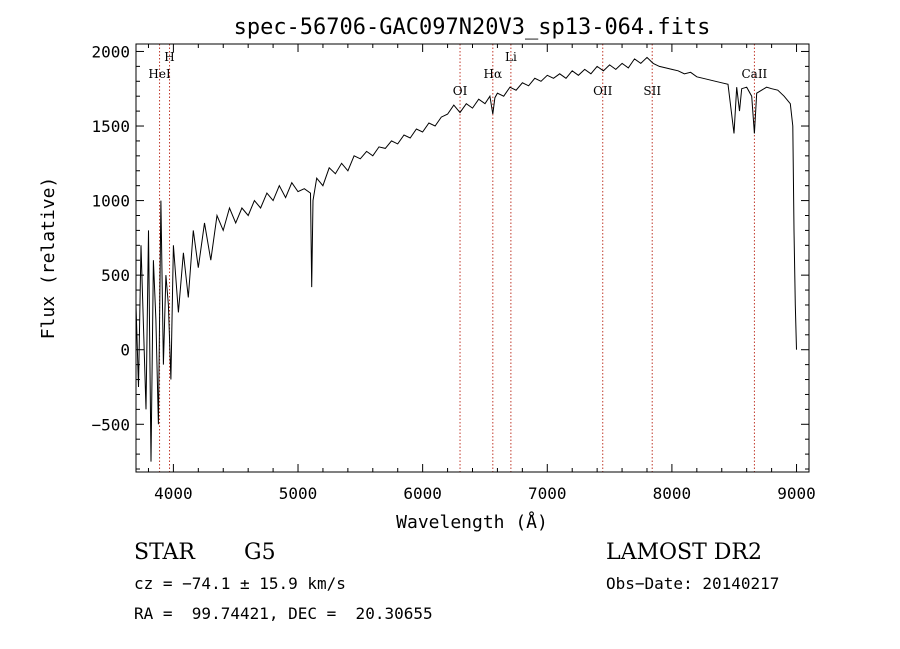  I want to click on y-axis-label: Flux (relative), so click(48, 258).